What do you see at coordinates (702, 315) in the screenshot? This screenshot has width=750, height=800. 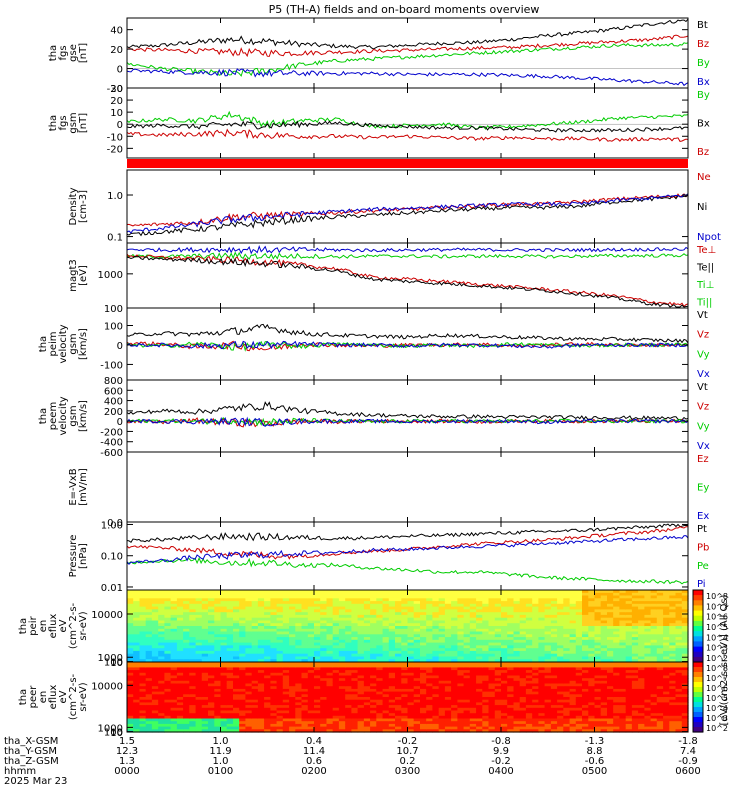 I see `legend-entry: Vt` at bounding box center [702, 315].